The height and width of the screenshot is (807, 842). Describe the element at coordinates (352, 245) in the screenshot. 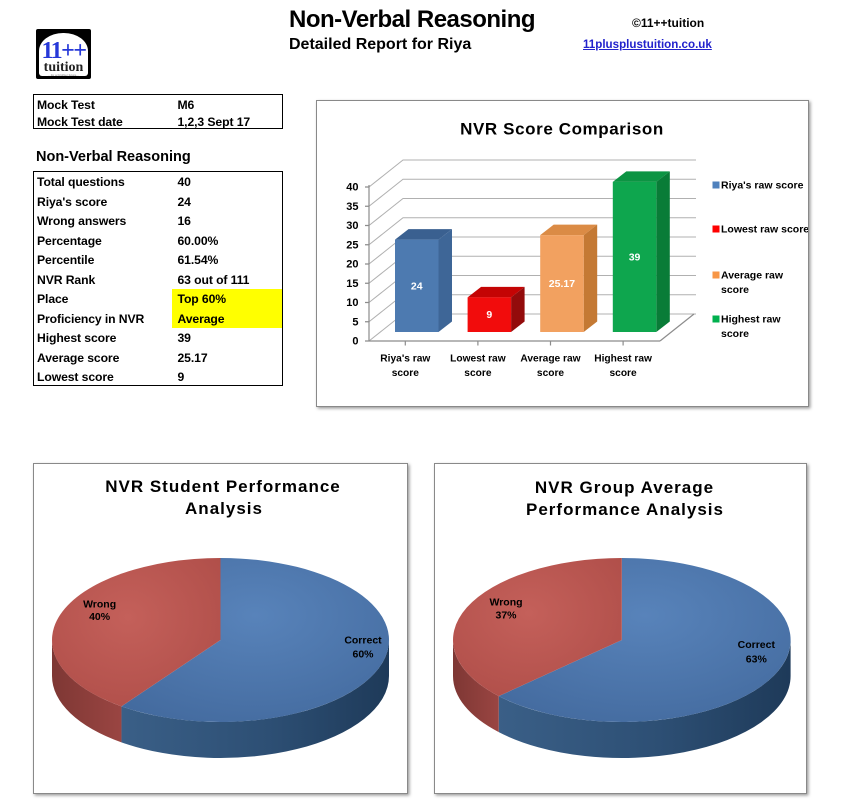

I see `svg-text: 25` at that location.